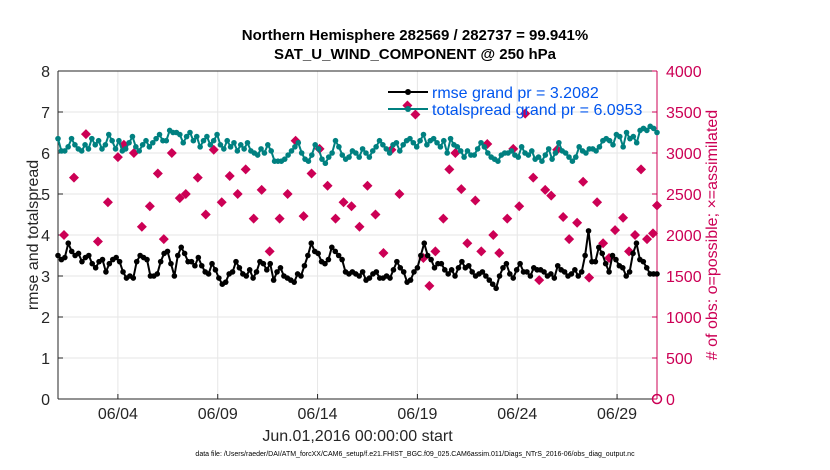  What do you see at coordinates (45, 113) in the screenshot?
I see `y-tick-label-left: 7` at bounding box center [45, 113].